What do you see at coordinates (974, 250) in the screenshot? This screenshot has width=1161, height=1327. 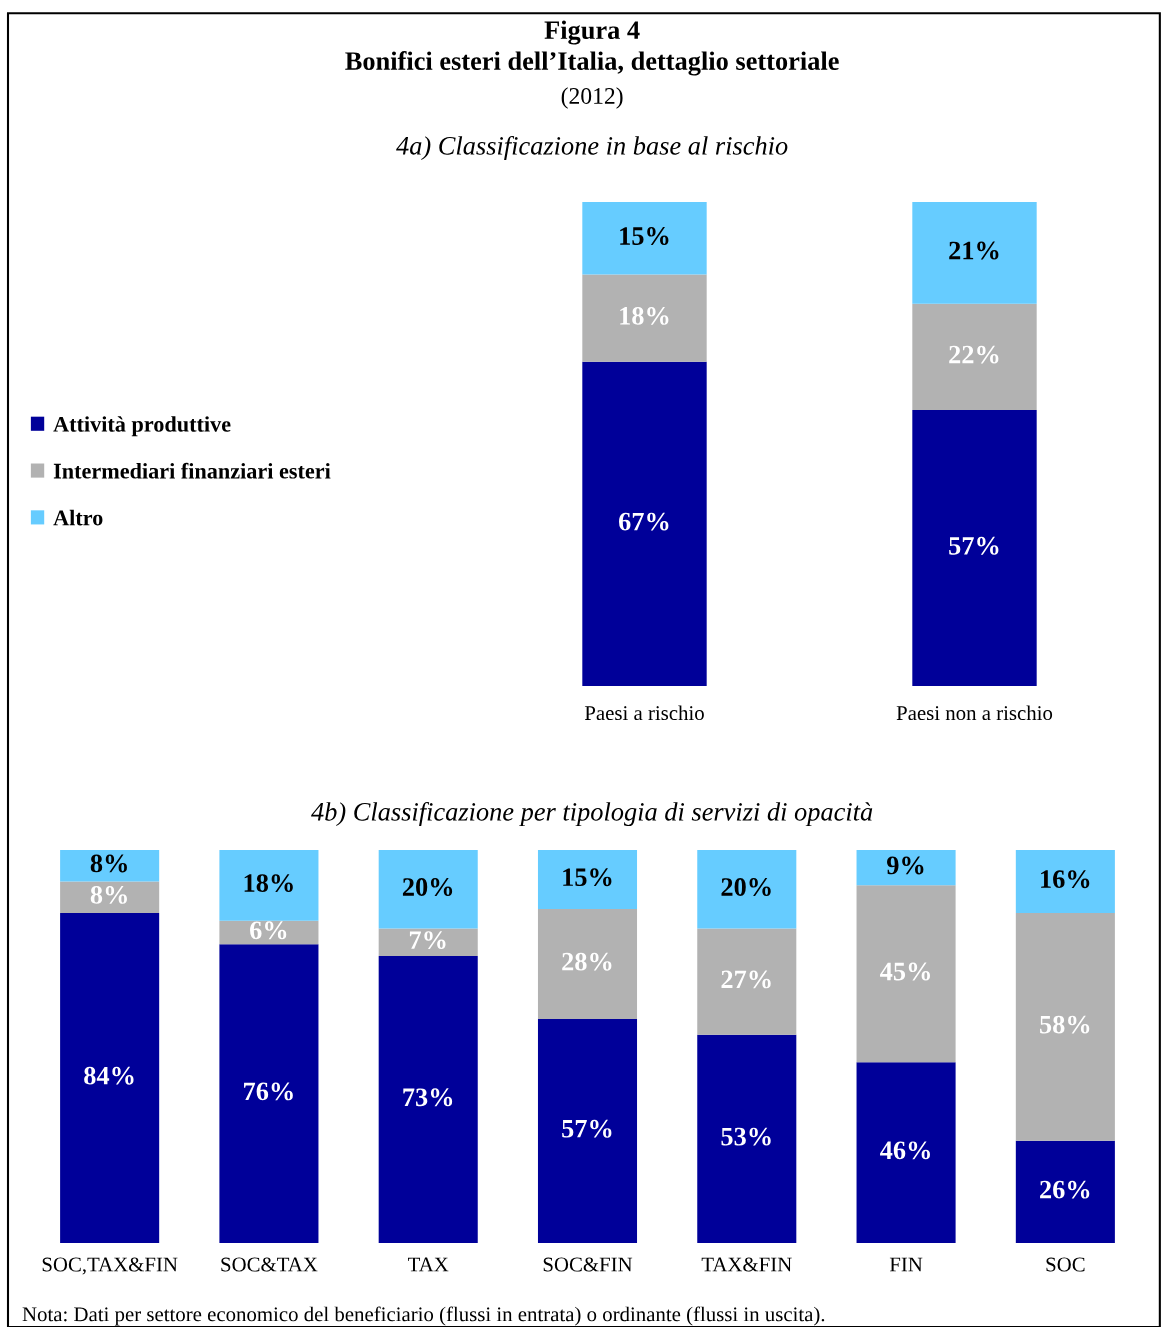 I see `data-label: 21%` at bounding box center [974, 250].